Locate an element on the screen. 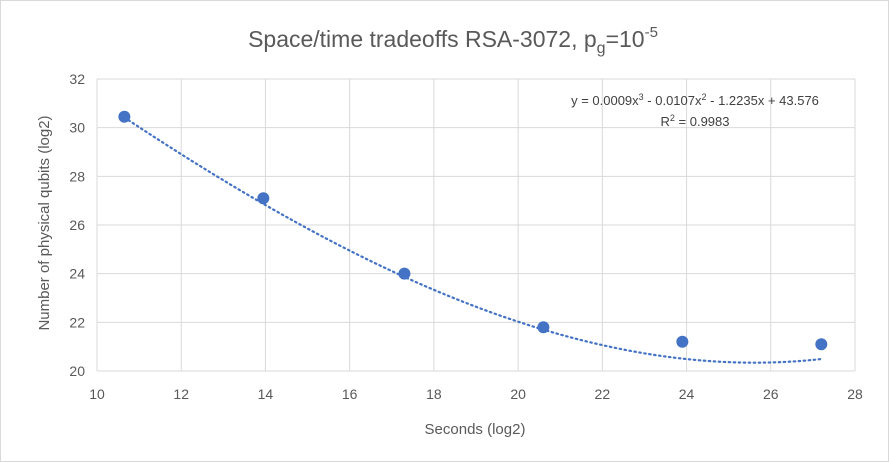 The image size is (889, 462). x-tick-label: 18 is located at coordinates (434, 394).